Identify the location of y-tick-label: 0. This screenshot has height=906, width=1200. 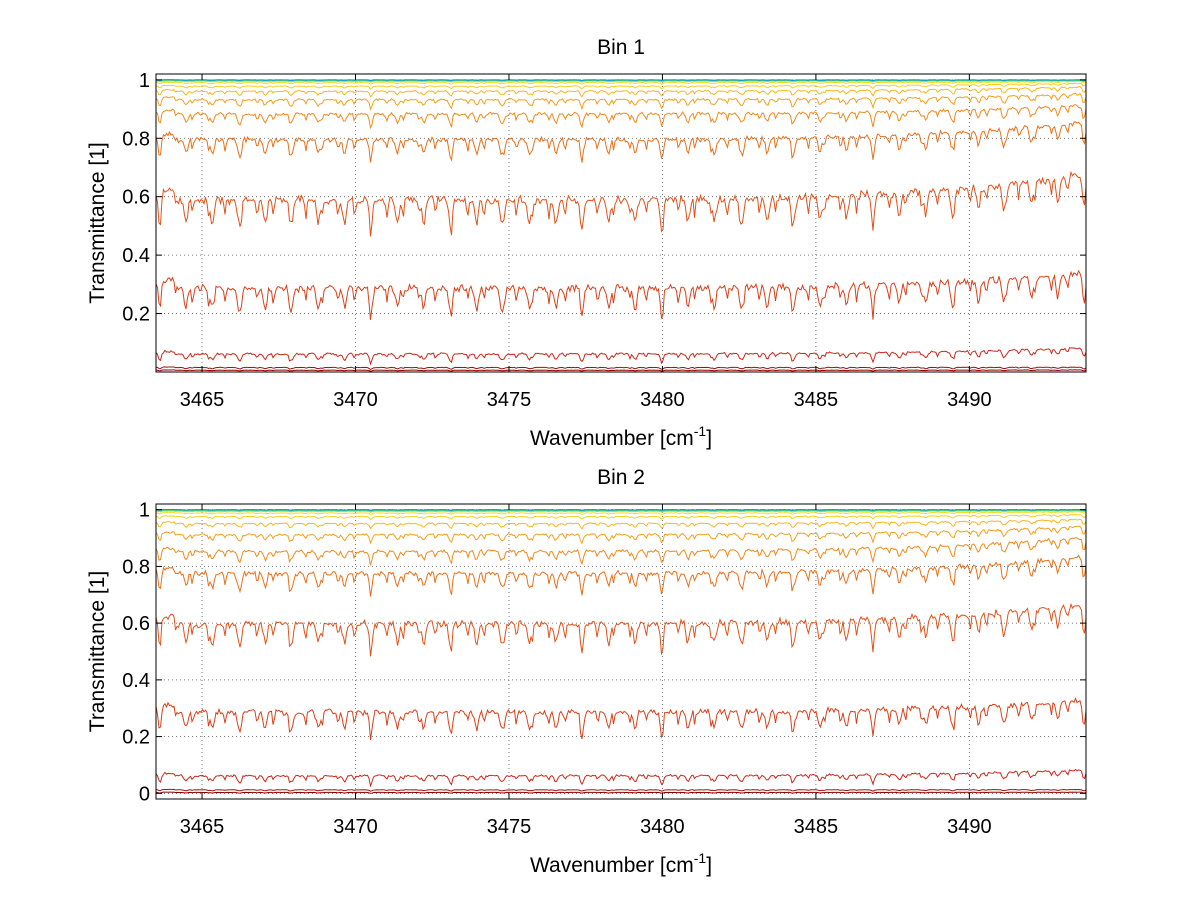
(144, 794).